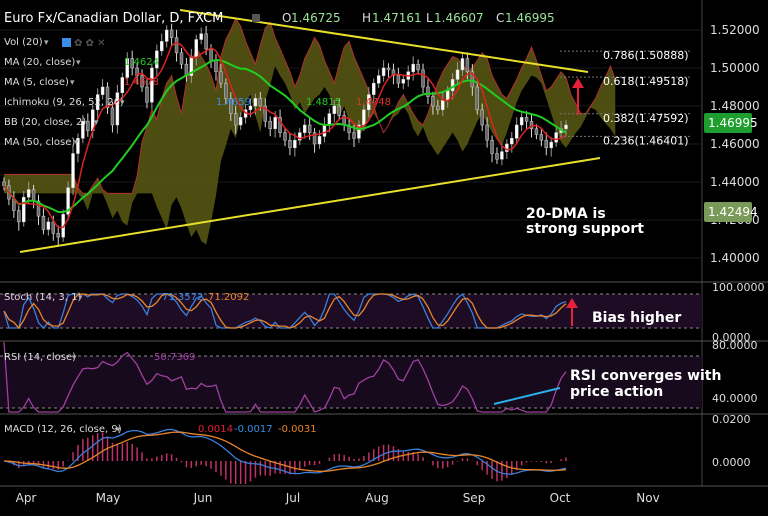  What do you see at coordinates (572, 312) in the screenshot?
I see `up-arrow-stoch` at bounding box center [572, 312].